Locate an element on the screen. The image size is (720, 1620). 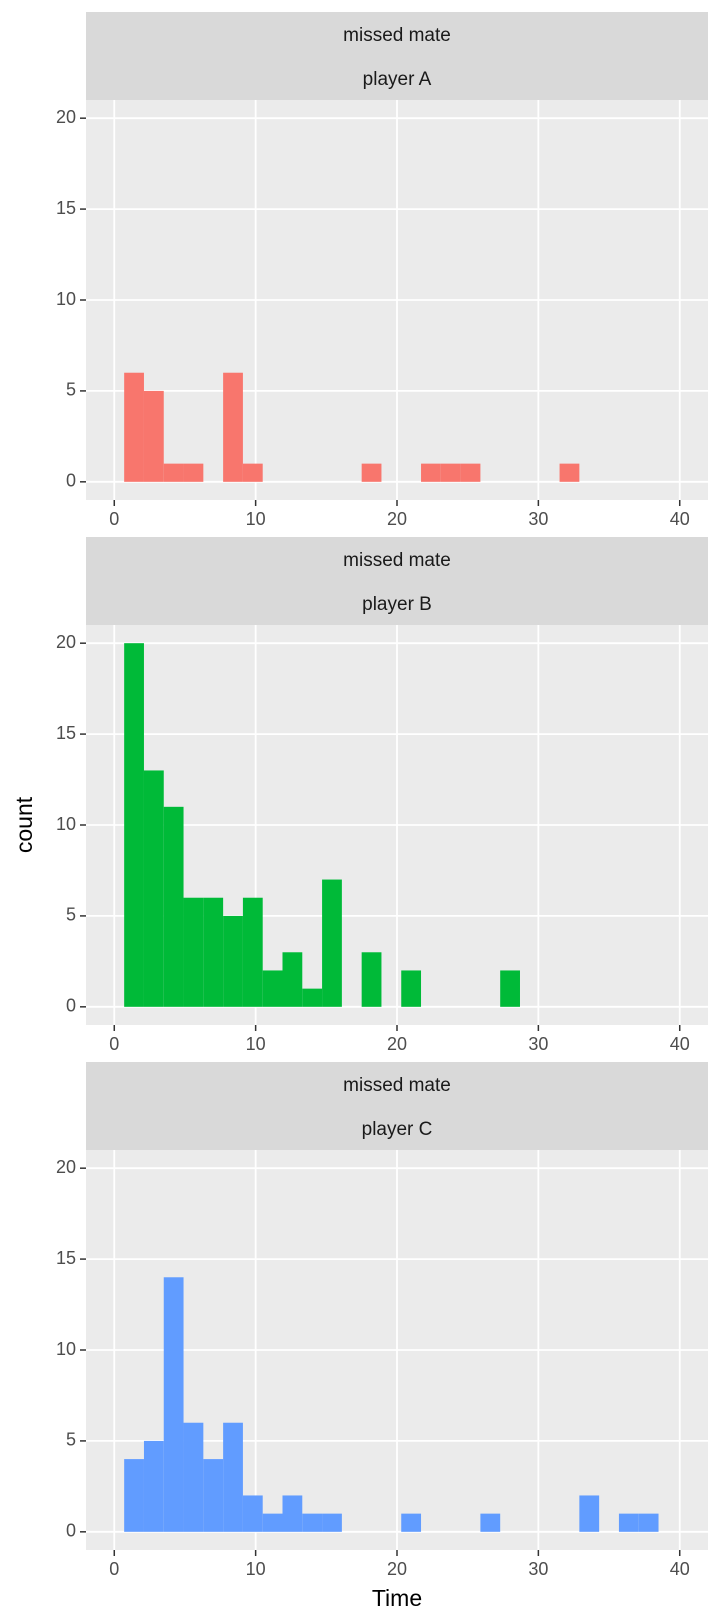
strip-label: player A is located at coordinates (397, 79).